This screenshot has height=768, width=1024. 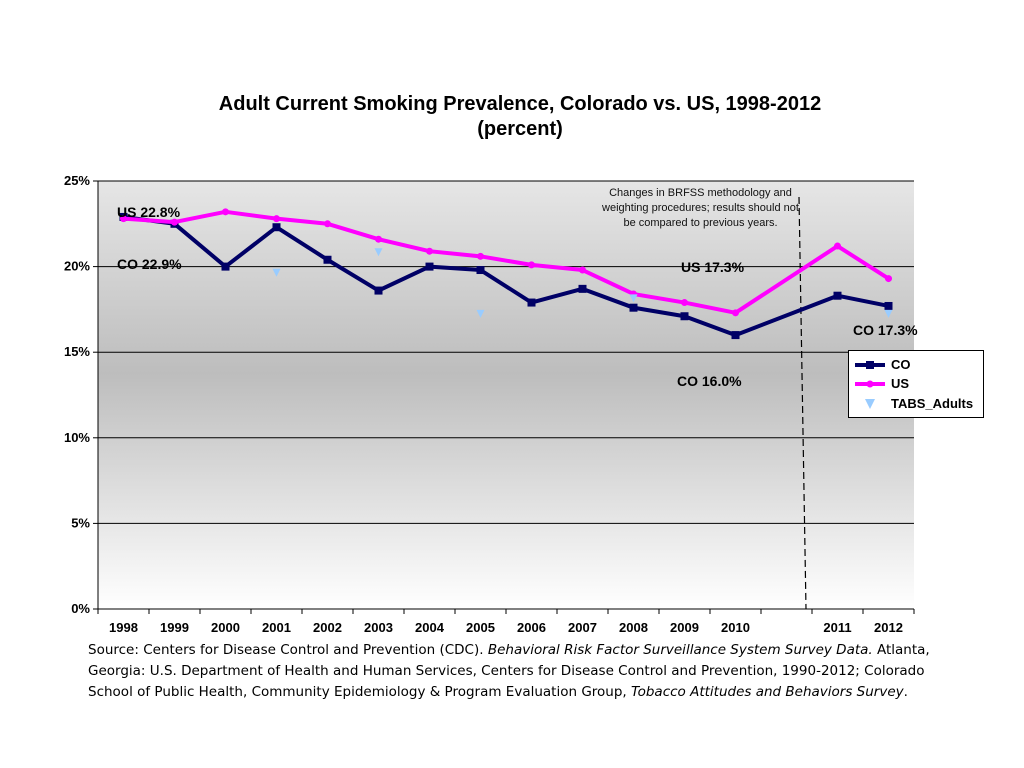 What do you see at coordinates (149, 212) in the screenshot?
I see `annotation-us-start: US 22.8%` at bounding box center [149, 212].